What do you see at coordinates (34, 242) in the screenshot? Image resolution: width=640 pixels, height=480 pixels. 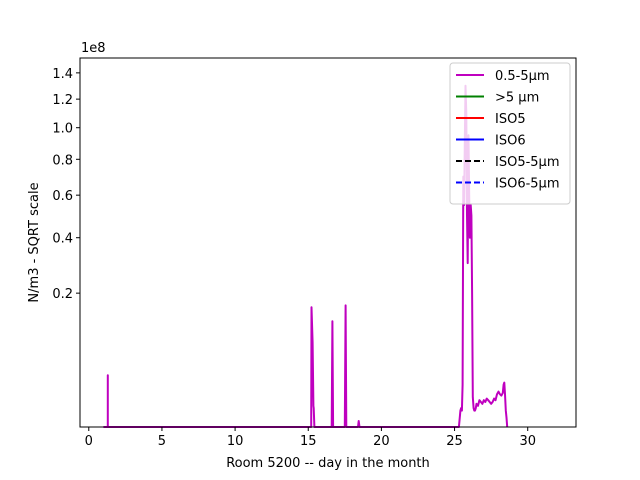 I see `y-axis-label: N/m3 - SQRT scale` at bounding box center [34, 242].